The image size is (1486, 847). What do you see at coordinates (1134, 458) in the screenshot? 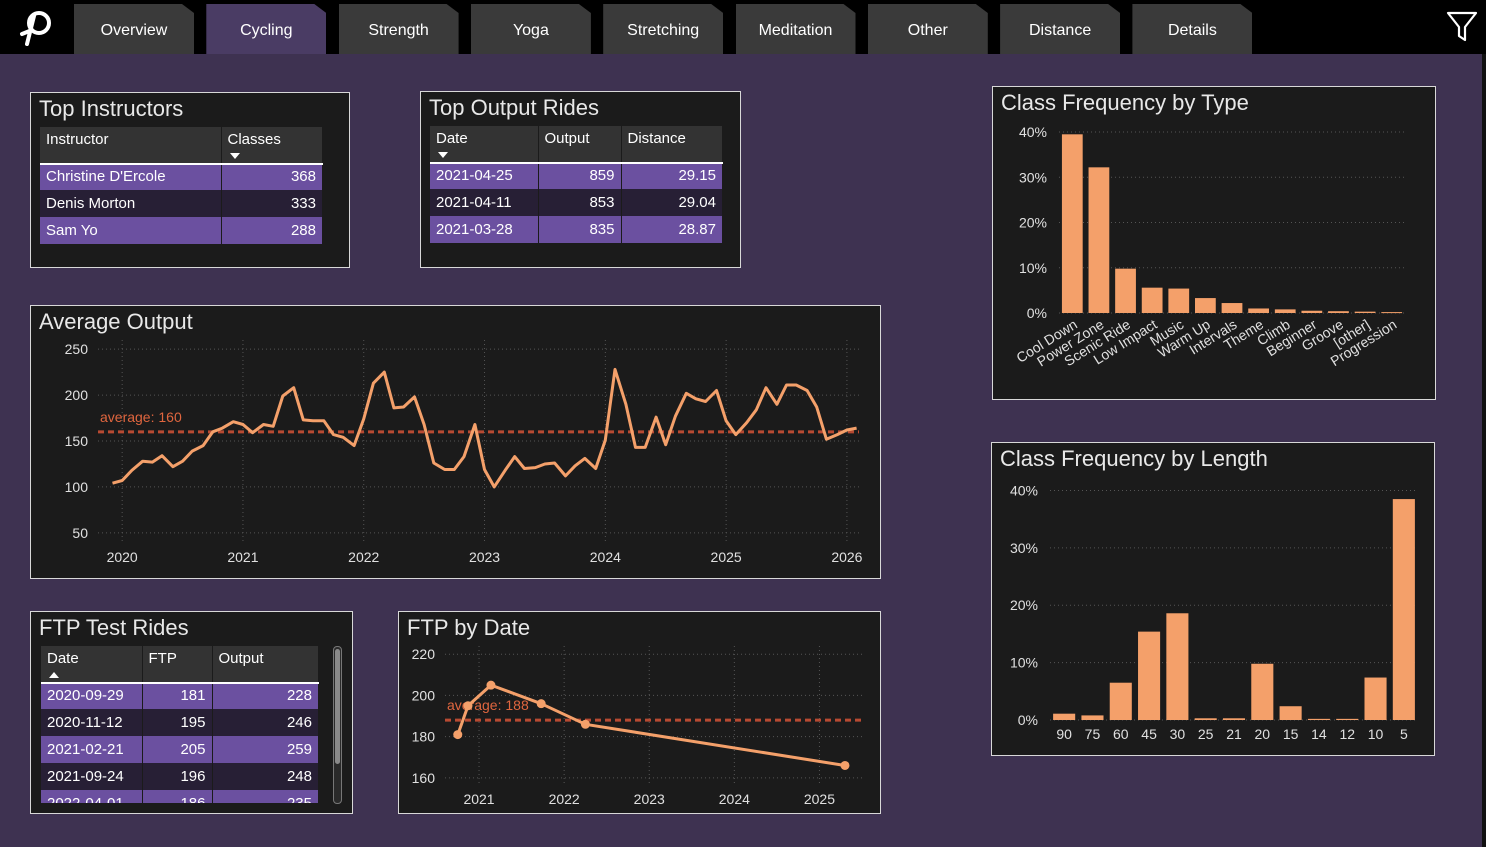
I see `panel-title: Class Frequency by Length` at bounding box center [1134, 458].